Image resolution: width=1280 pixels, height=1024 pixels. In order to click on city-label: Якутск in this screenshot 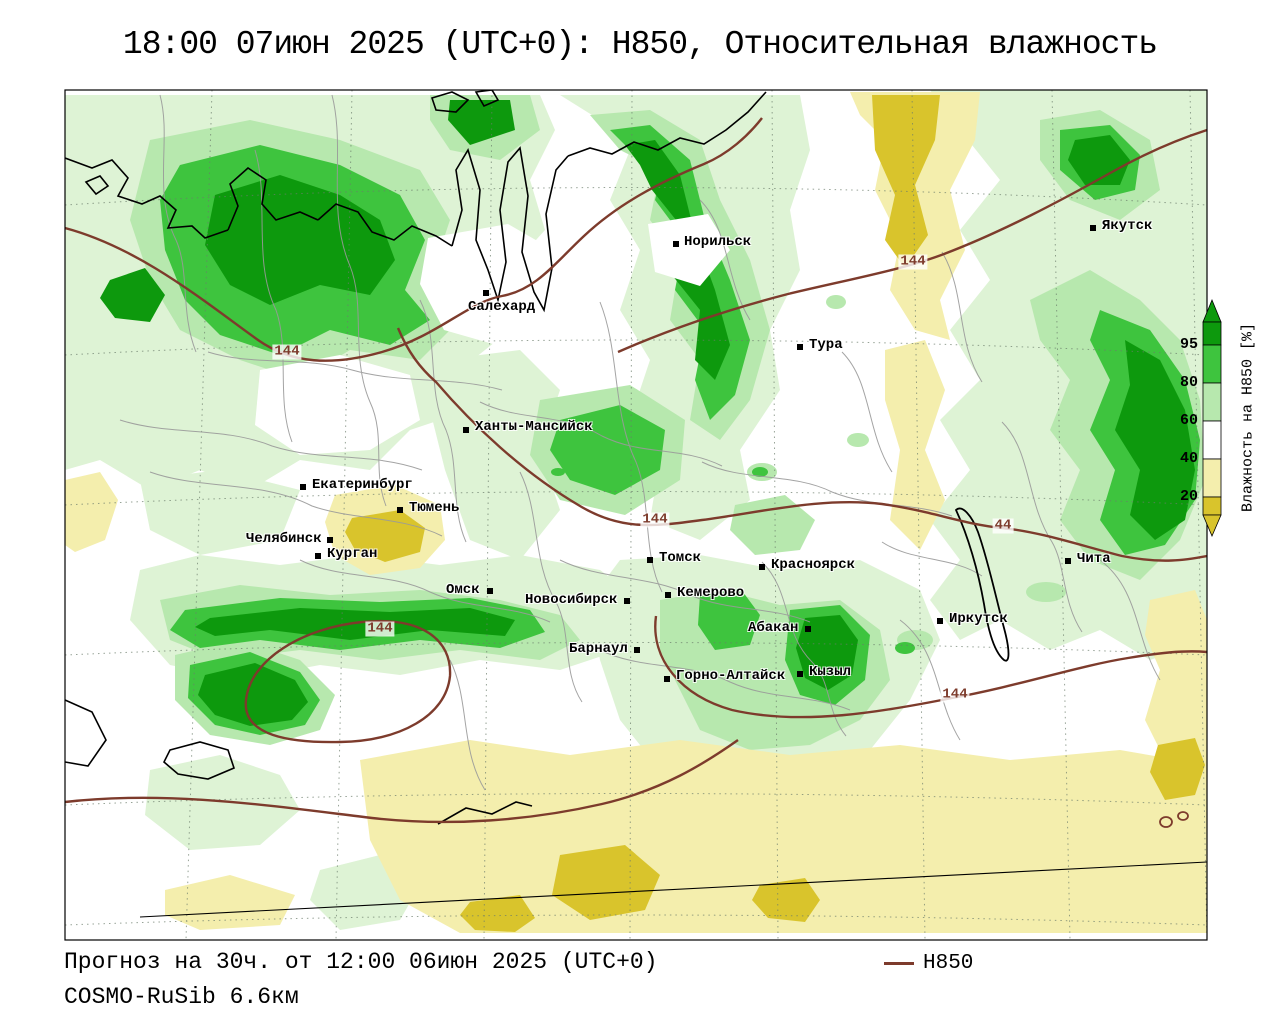, I will do `click(1127, 226)`.